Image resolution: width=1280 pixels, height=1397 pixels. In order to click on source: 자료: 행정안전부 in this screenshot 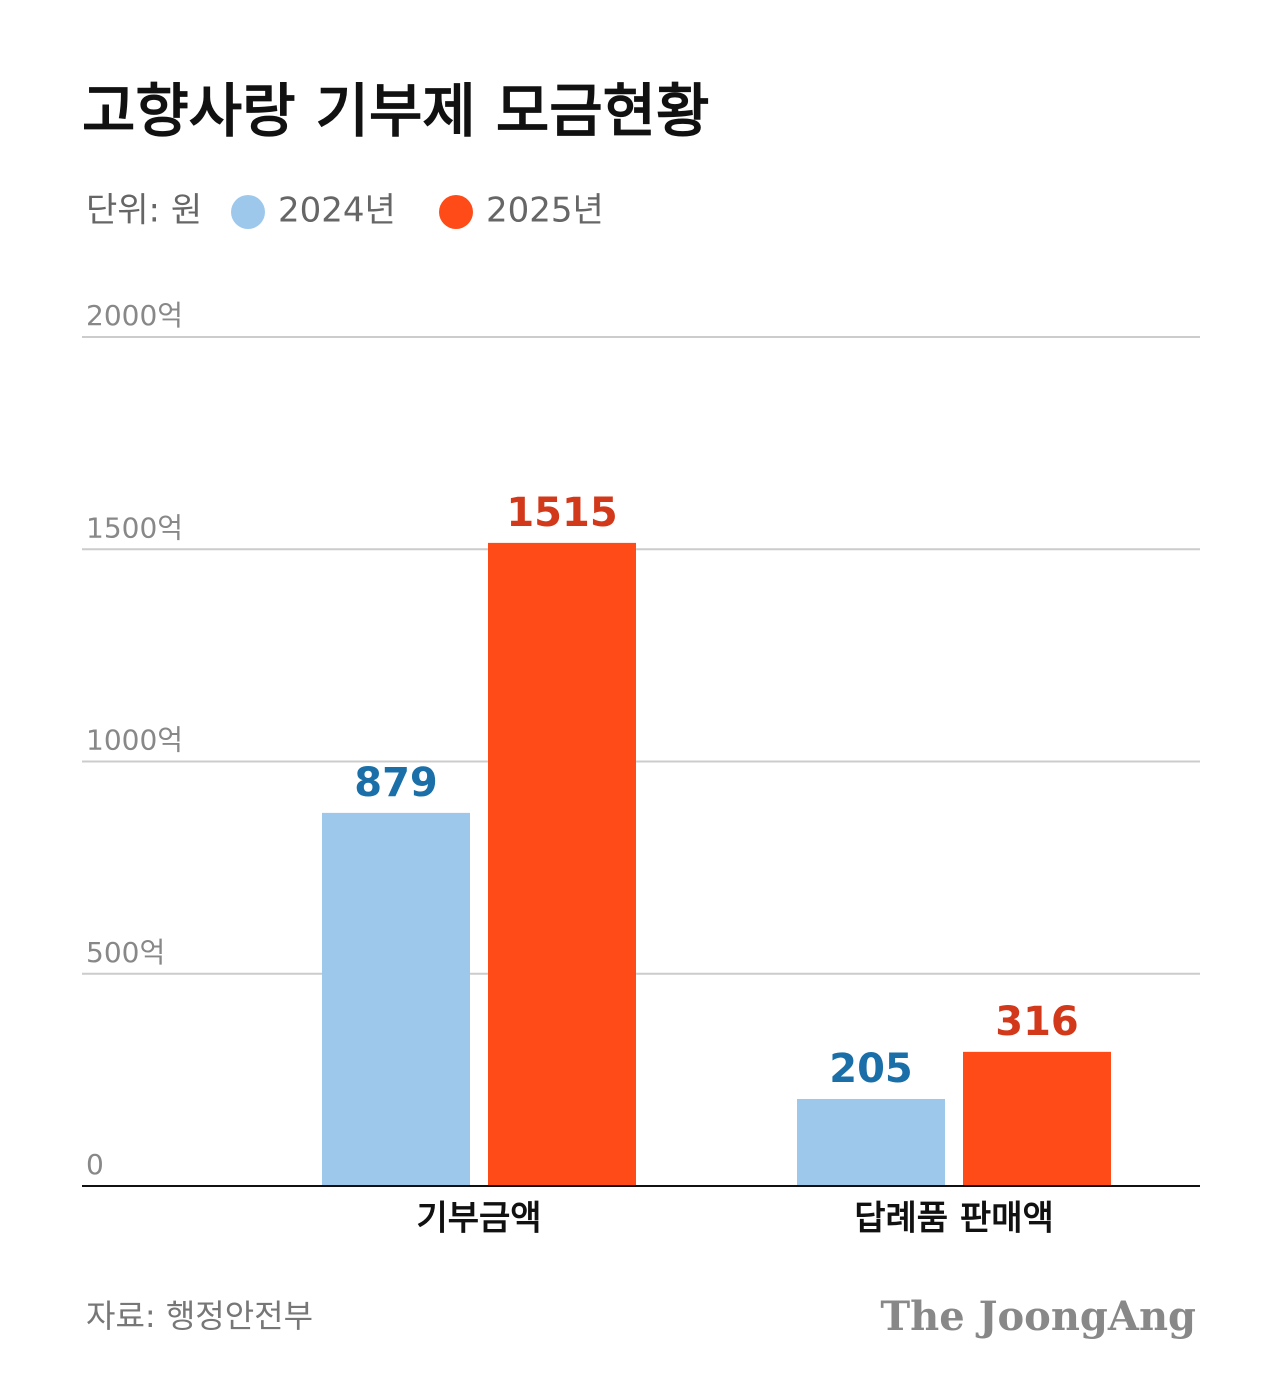, I will do `click(199, 1316)`.